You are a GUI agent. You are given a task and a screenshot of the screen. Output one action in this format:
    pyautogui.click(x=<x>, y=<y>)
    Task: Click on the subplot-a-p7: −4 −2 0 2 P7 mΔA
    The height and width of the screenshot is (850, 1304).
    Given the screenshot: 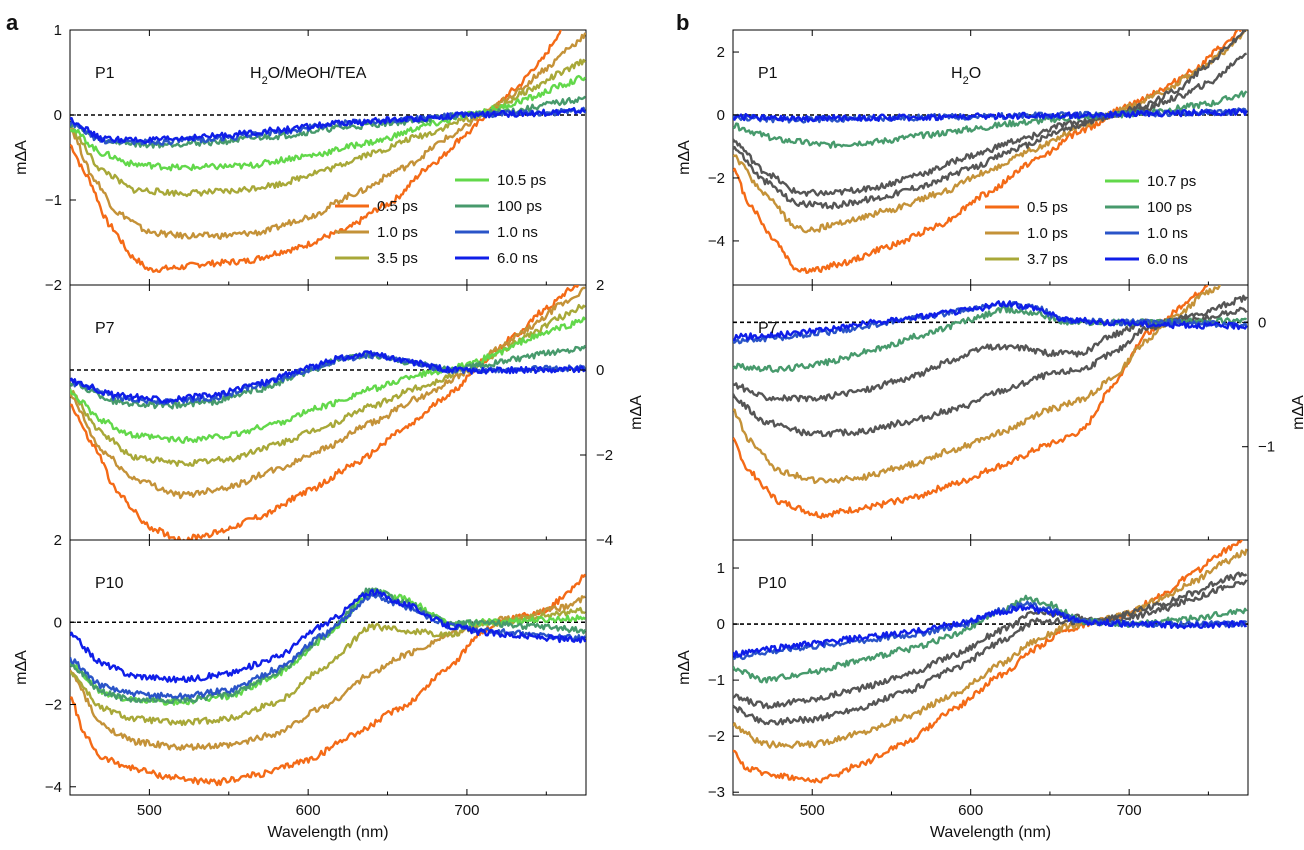 What is the action you would take?
    pyautogui.click(x=357, y=413)
    